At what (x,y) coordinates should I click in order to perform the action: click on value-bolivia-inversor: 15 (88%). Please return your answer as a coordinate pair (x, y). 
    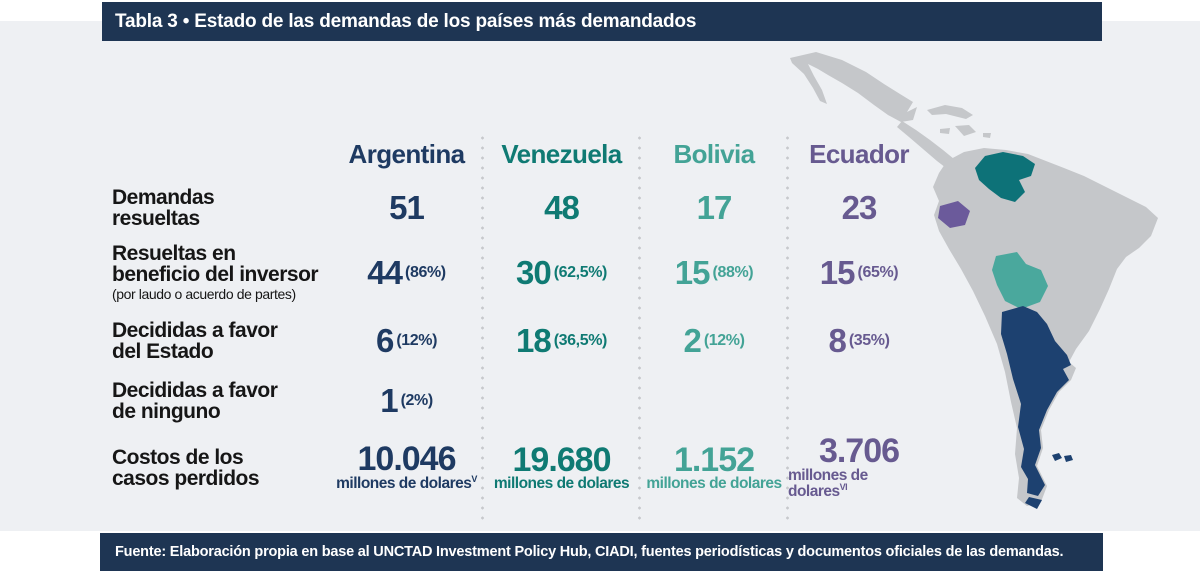
    Looking at the image, I should click on (714, 272).